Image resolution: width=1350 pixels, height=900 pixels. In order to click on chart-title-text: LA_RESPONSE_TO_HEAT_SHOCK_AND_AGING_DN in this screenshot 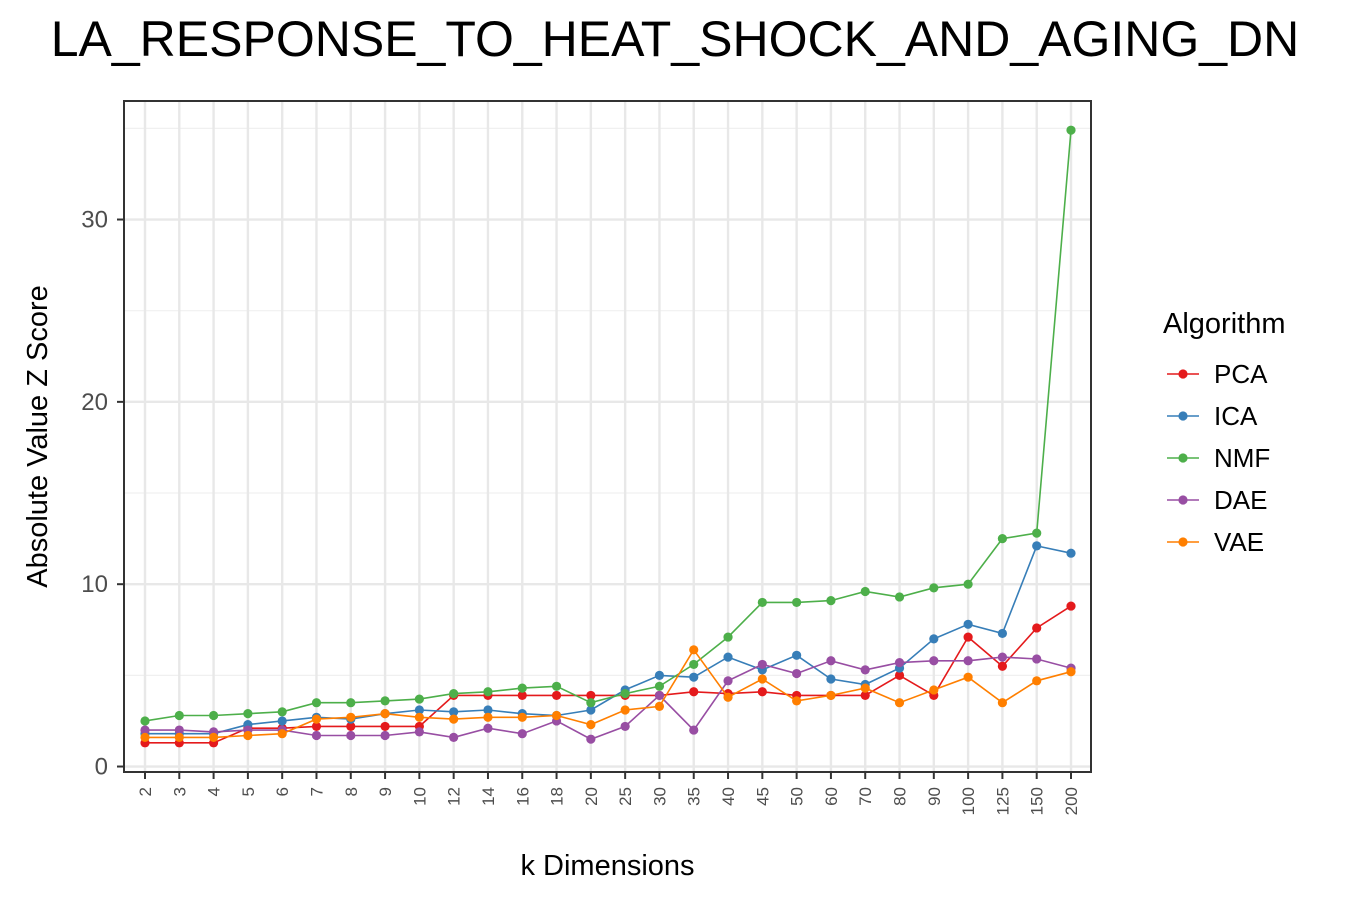, I will do `click(675, 39)`.